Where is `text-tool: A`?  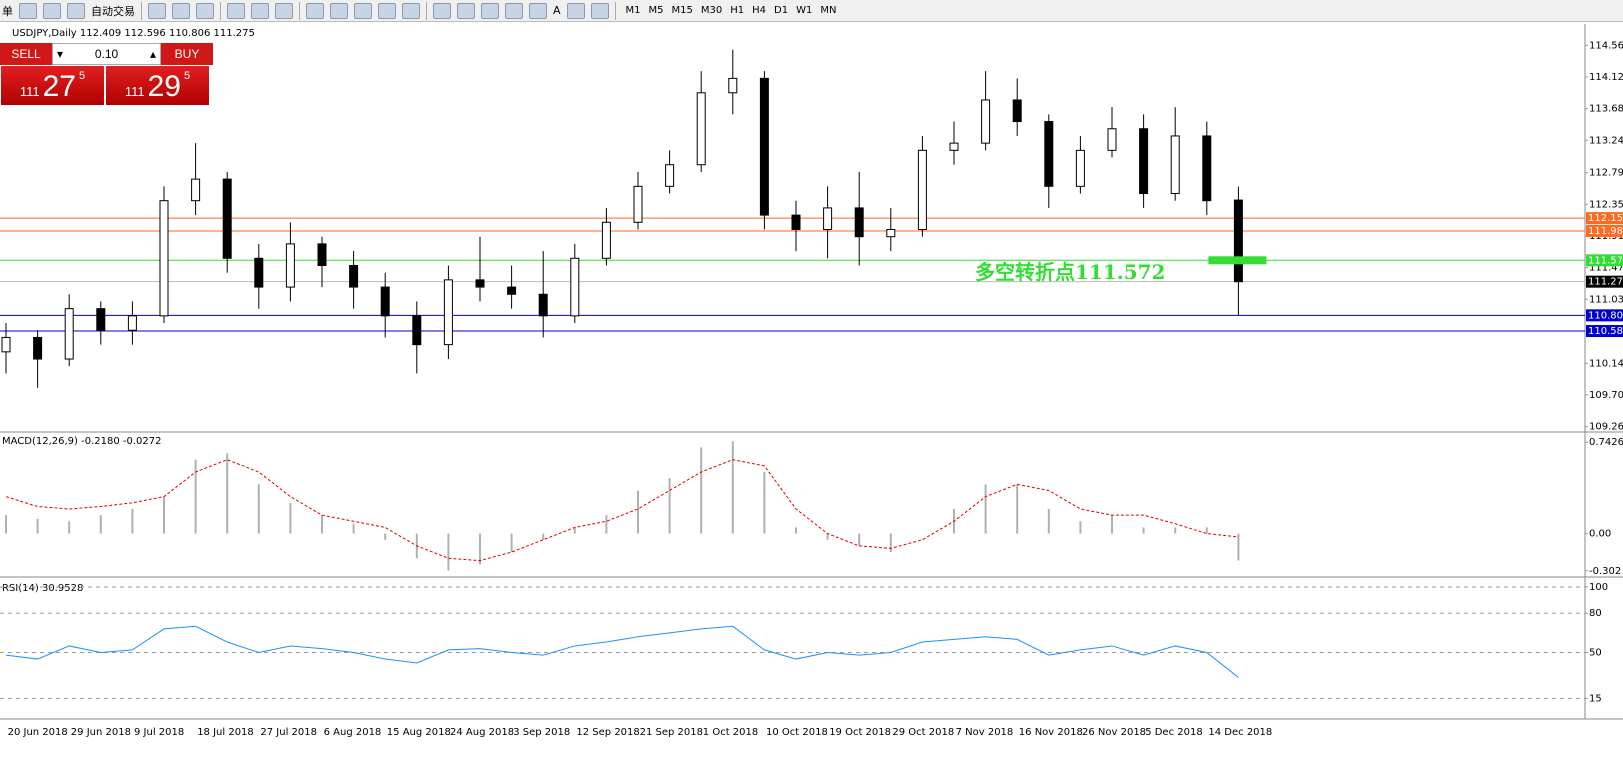
text-tool: A is located at coordinates (557, 10).